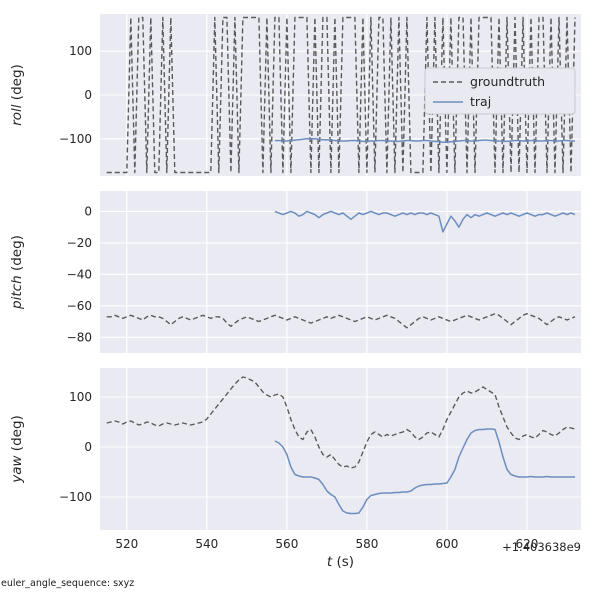 The image size is (600, 600). I want to click on svg-text: groundtruth, so click(507, 81).